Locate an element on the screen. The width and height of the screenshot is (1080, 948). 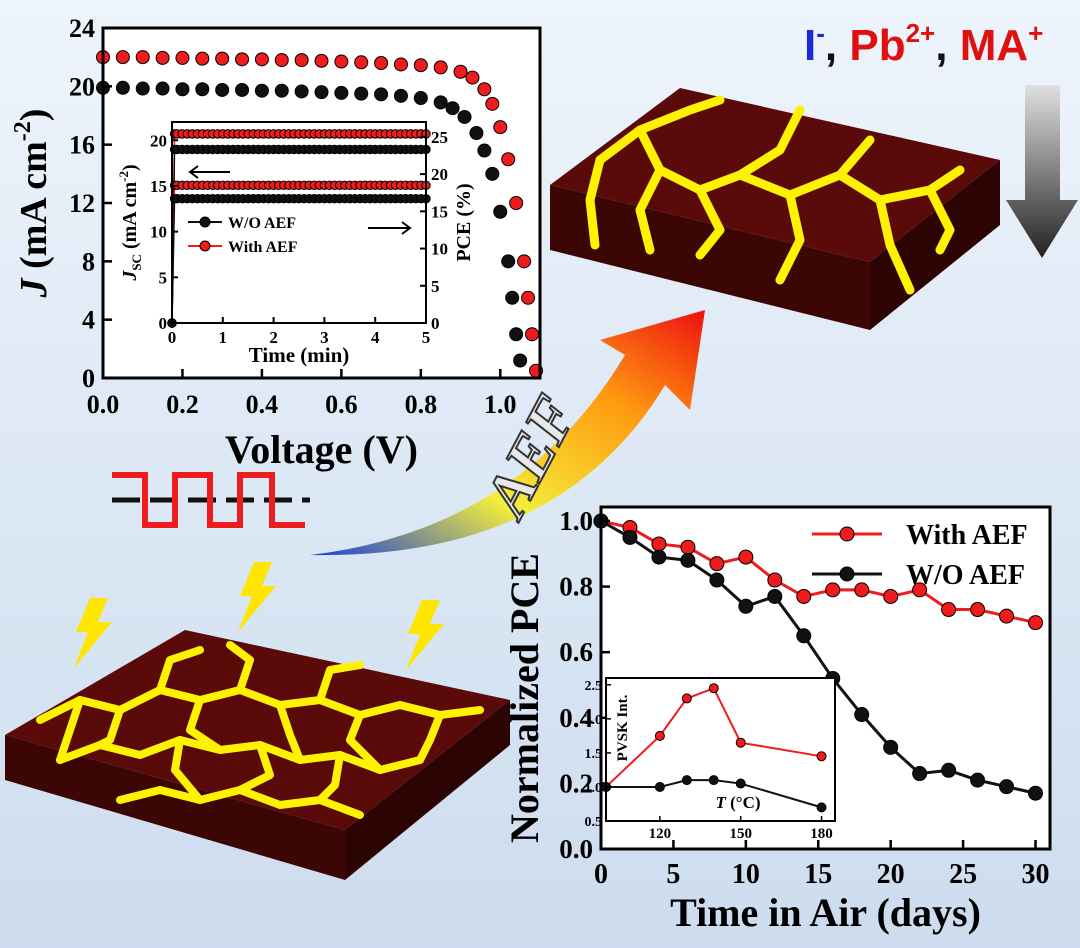
y-tick-label: 4 is located at coordinates (88, 320).